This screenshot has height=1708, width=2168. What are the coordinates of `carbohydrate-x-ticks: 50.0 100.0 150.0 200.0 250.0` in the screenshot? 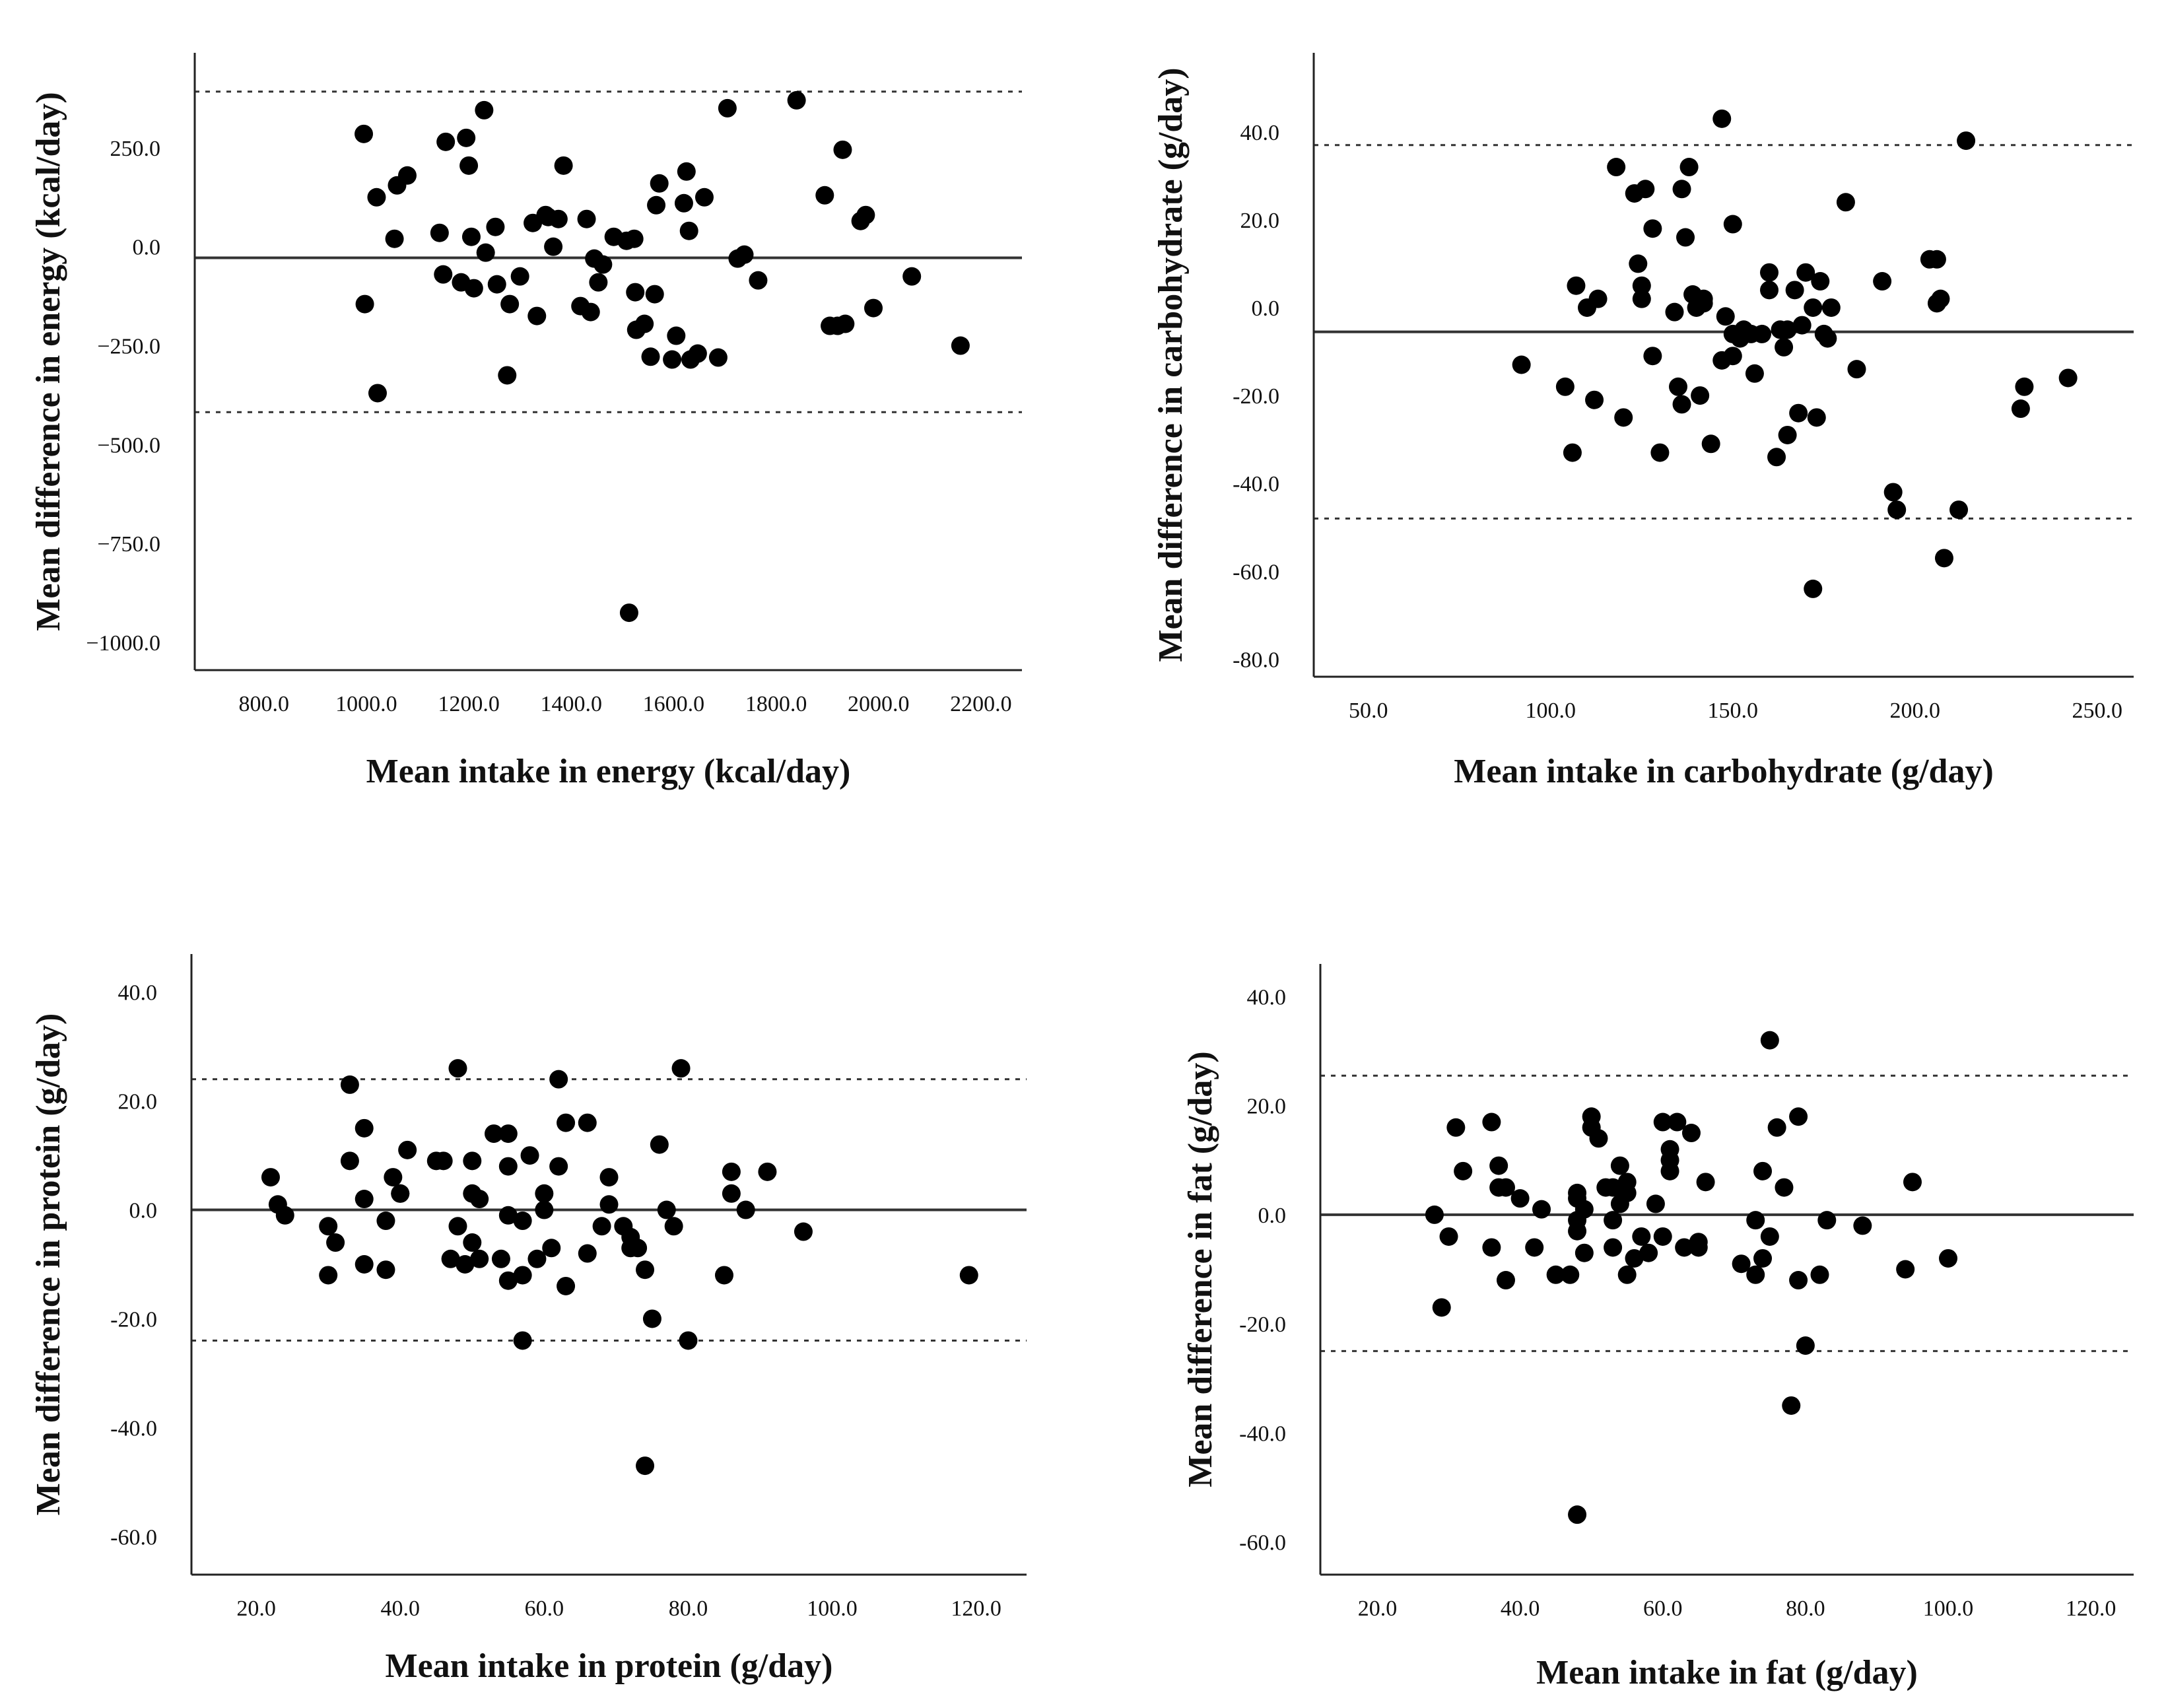 It's located at (1735, 711).